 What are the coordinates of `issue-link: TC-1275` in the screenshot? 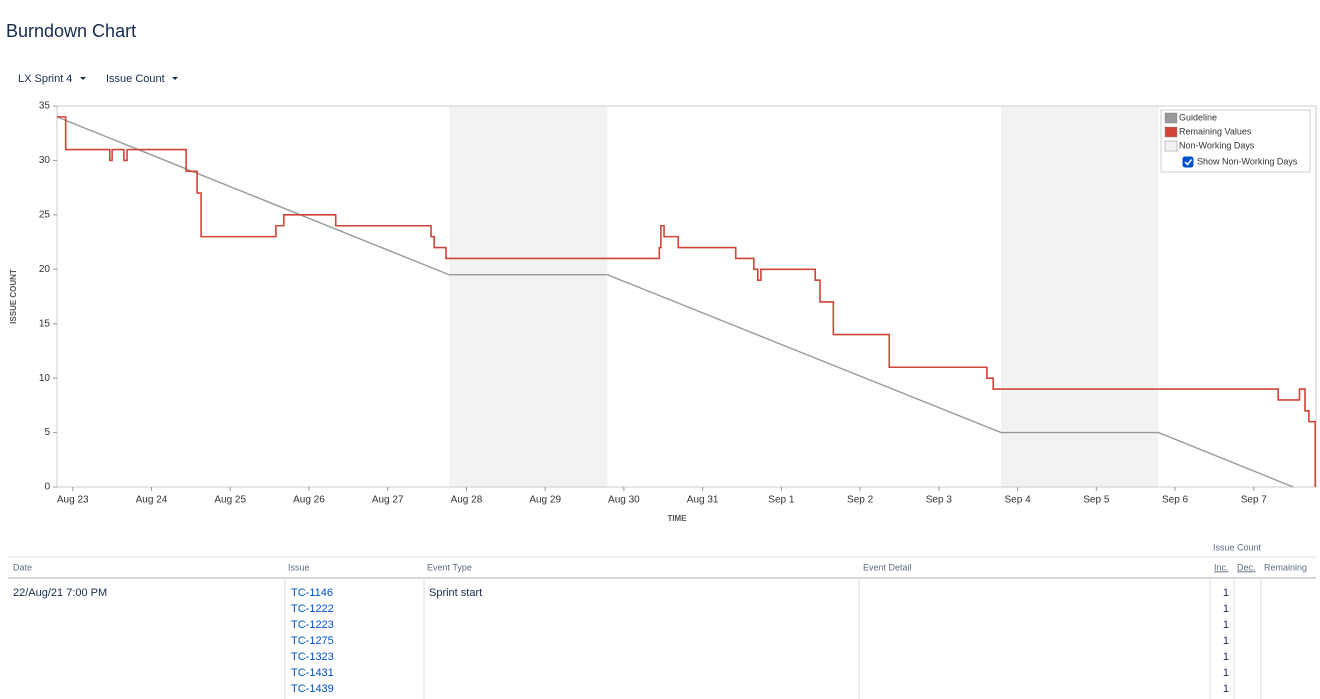 It's located at (312, 641).